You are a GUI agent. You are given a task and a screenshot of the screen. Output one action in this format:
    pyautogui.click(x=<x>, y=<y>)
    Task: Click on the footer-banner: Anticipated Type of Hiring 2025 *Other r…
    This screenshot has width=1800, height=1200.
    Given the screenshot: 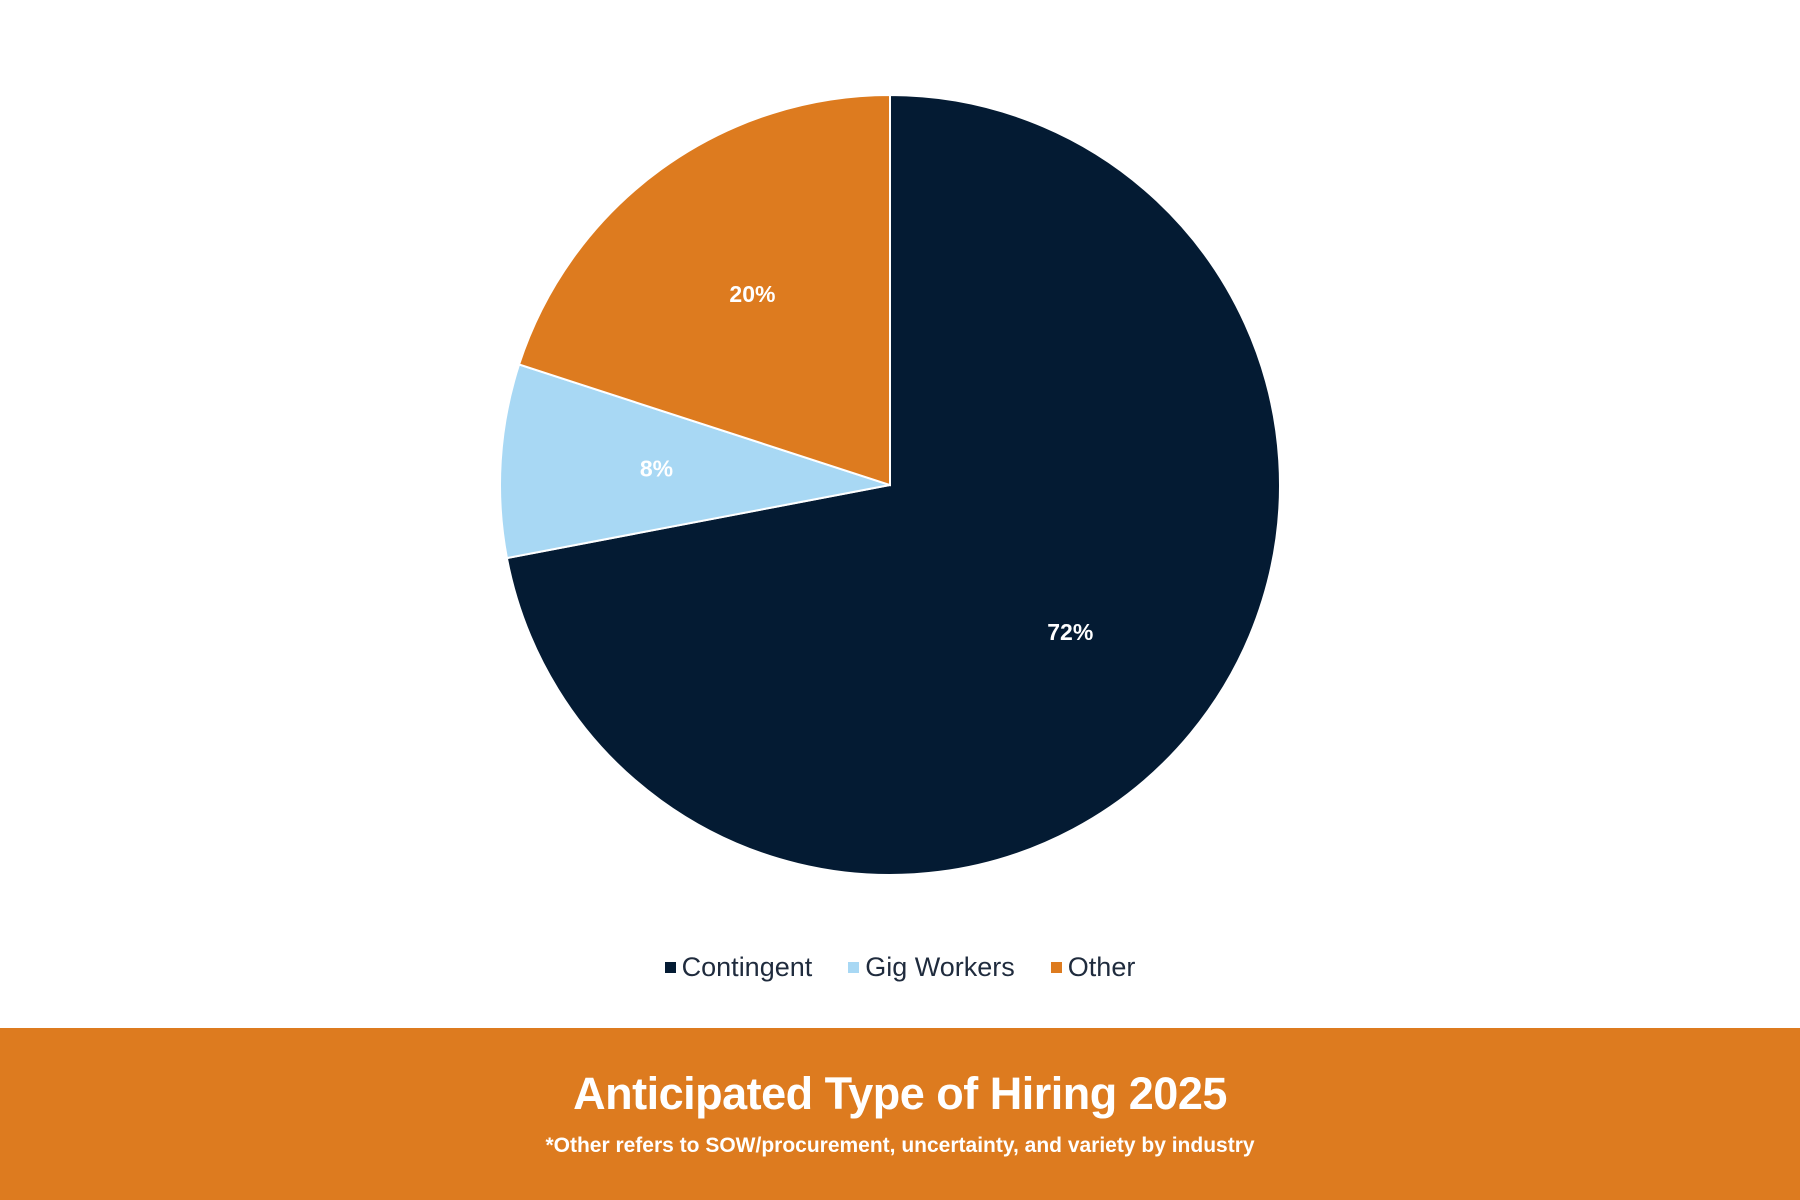 What is the action you would take?
    pyautogui.click(x=900, y=1114)
    